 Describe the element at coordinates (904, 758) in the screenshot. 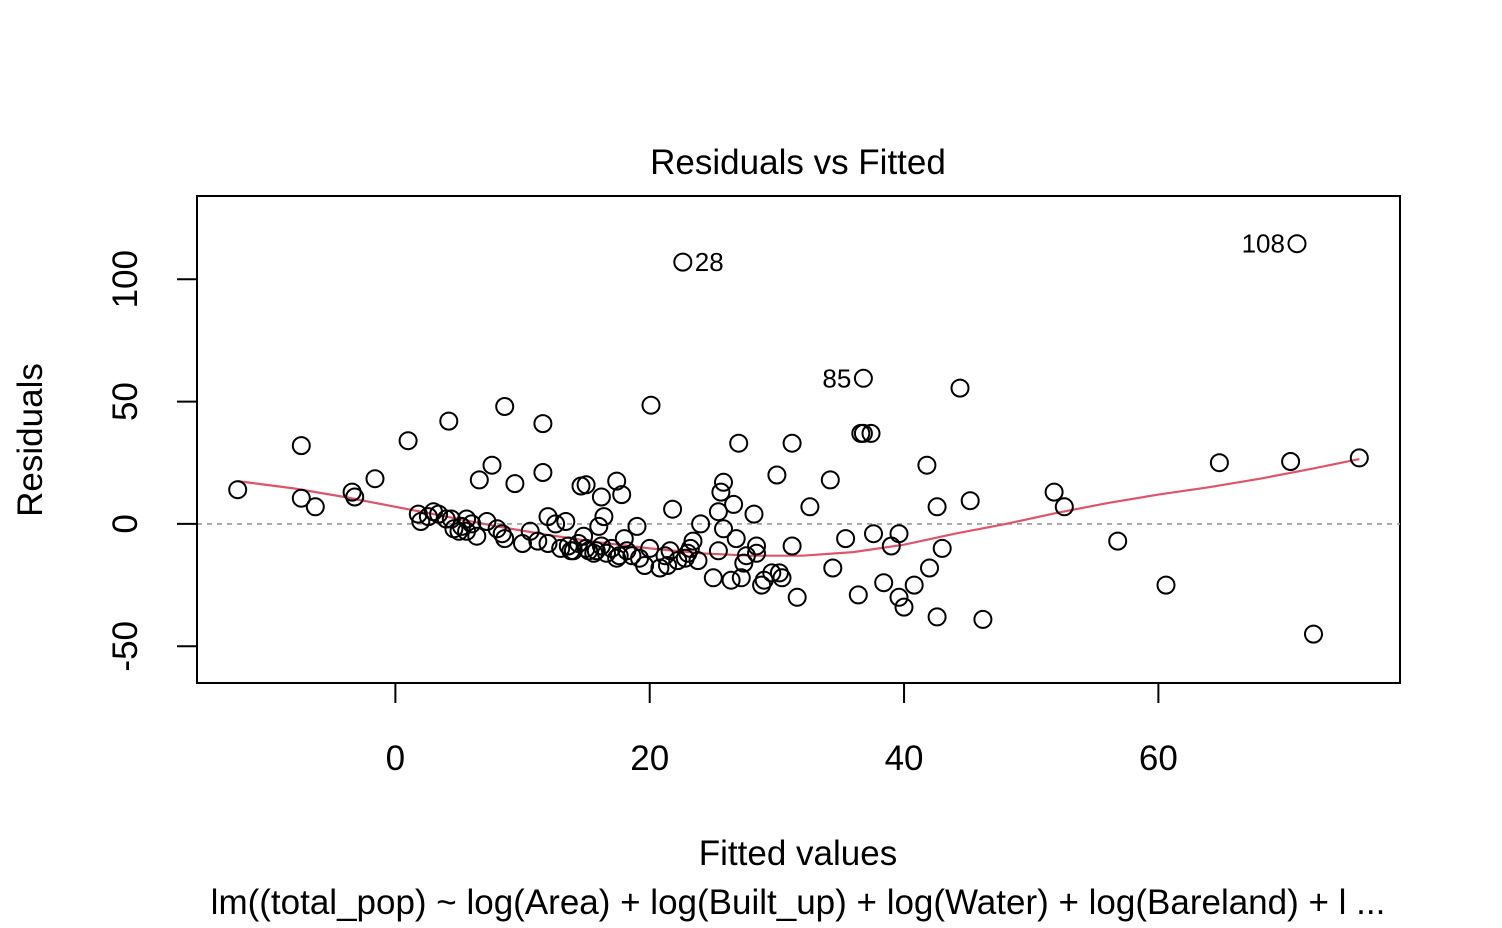

I see `x-tick-label: 40` at that location.